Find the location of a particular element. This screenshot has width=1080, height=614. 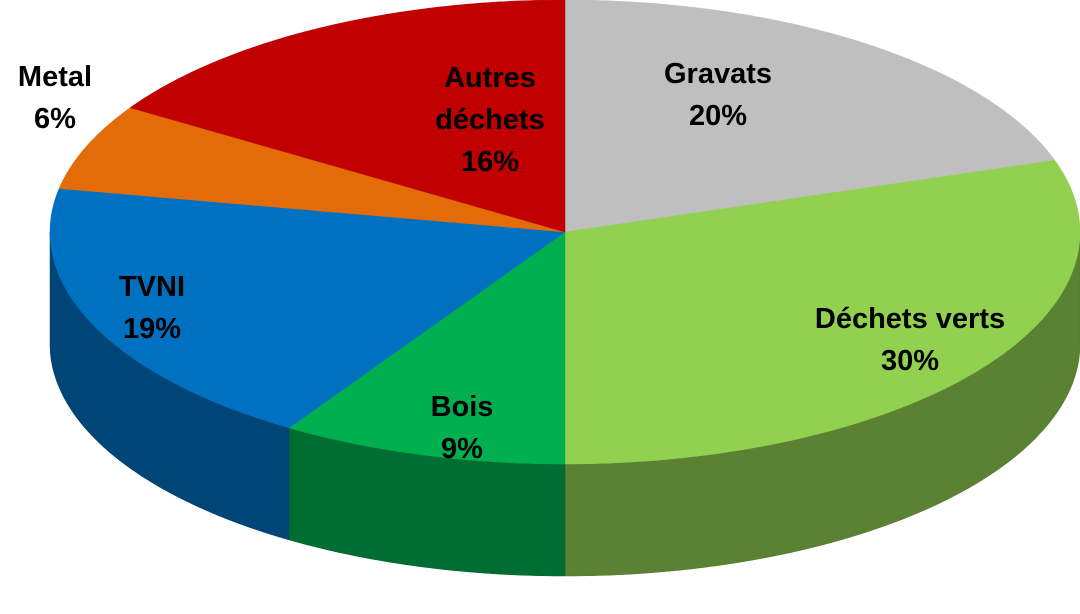

category-label: Metal is located at coordinates (55, 77).